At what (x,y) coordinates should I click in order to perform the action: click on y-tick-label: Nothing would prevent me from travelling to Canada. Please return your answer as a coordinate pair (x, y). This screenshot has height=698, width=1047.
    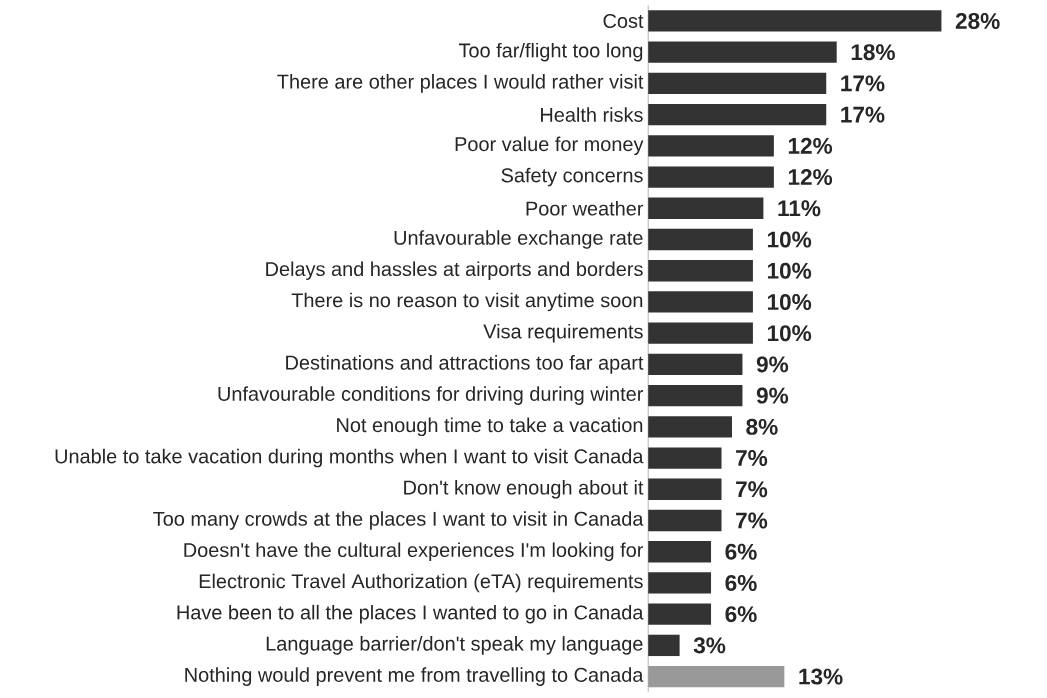
    Looking at the image, I should click on (414, 677).